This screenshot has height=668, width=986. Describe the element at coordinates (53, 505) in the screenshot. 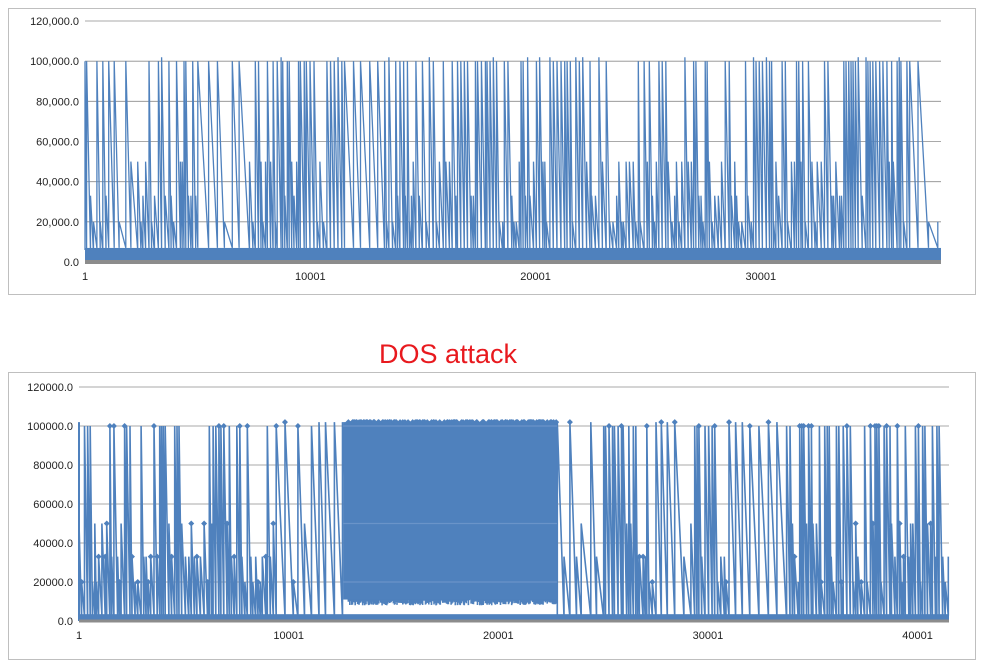

I see `y-tick-label: 60000.0` at that location.